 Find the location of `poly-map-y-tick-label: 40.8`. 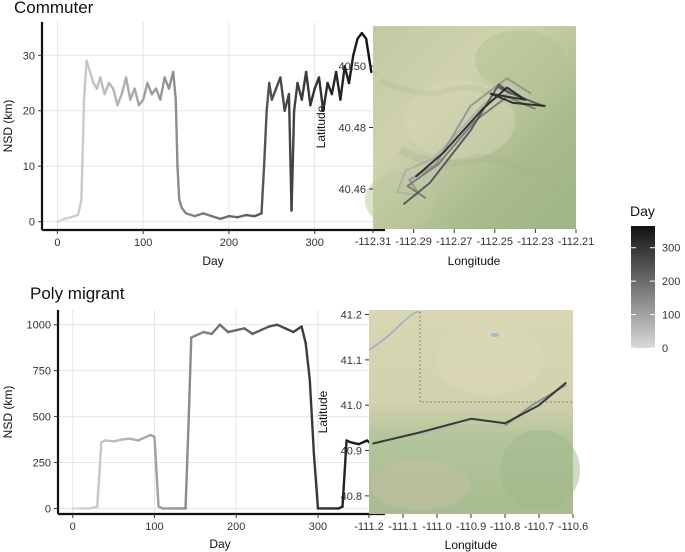

poly-map-y-tick-label: 40.8 is located at coordinates (351, 497).